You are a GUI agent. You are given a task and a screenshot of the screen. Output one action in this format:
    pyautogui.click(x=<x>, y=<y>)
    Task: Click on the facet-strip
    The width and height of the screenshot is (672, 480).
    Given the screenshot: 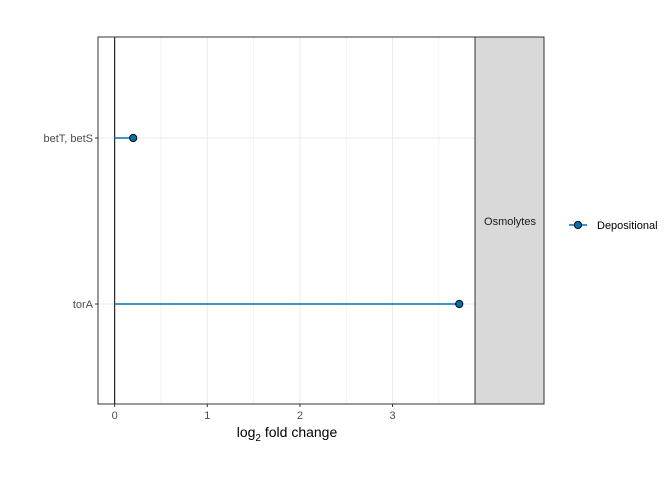 What is the action you would take?
    pyautogui.click(x=509, y=220)
    